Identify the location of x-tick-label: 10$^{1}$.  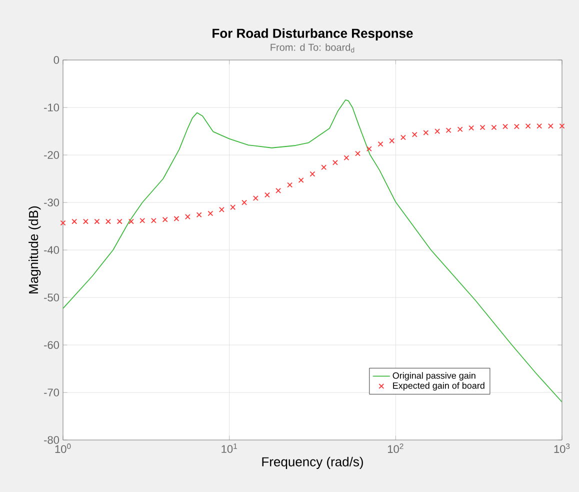
(229, 448).